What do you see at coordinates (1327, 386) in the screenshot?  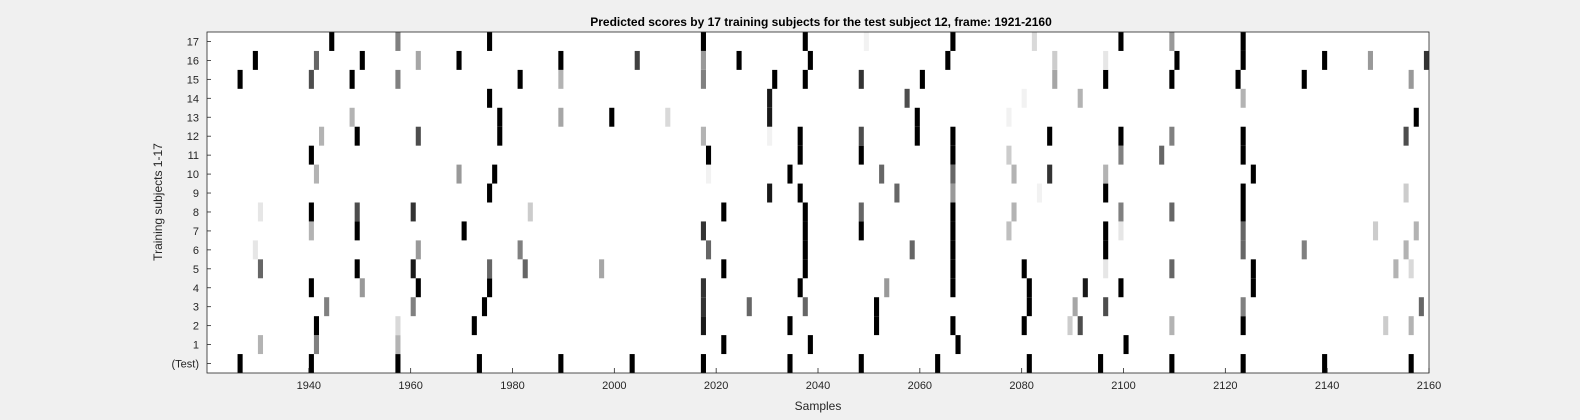 I see `x-tick-label: 2140` at bounding box center [1327, 386].